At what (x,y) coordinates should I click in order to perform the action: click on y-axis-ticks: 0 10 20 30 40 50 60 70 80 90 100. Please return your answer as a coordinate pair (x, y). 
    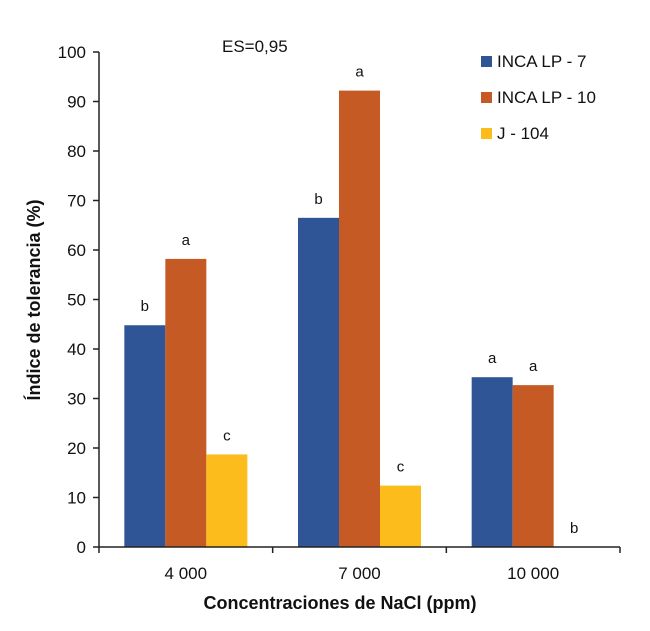
    Looking at the image, I should click on (78, 300).